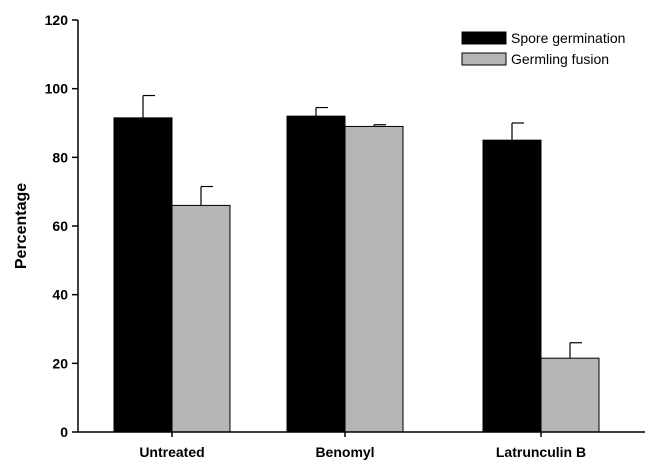  What do you see at coordinates (560, 59) in the screenshot?
I see `legend-label-germling-fusion: Germling fusion` at bounding box center [560, 59].